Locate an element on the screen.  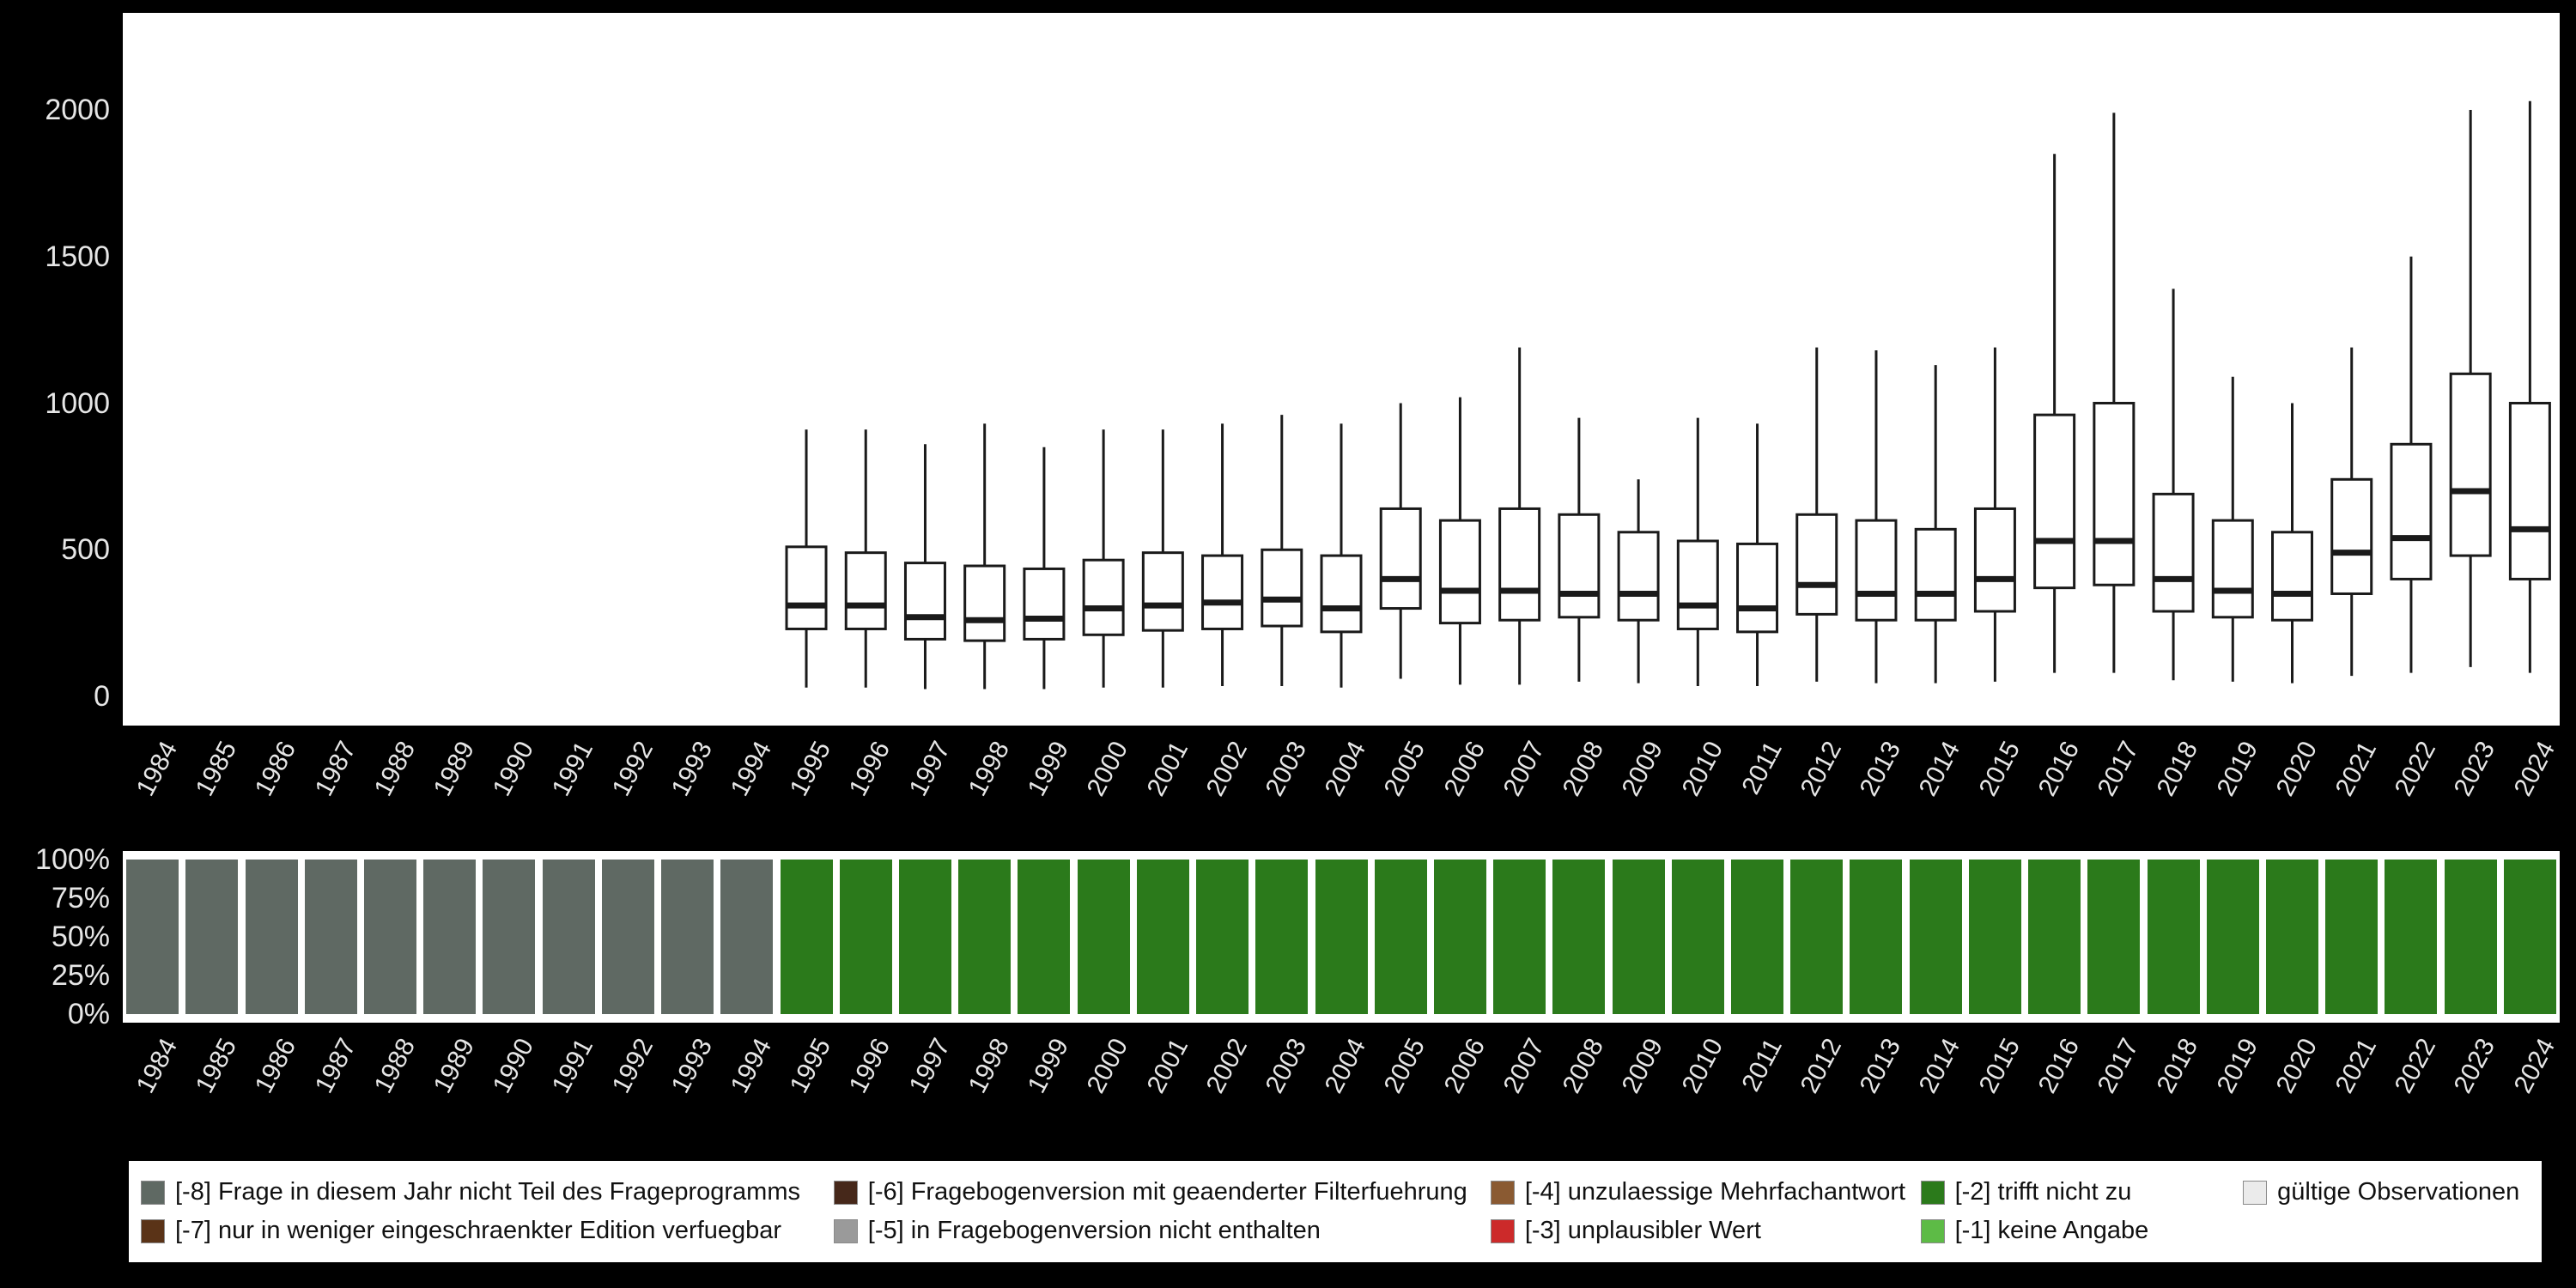
legend-swatch-minus4 is located at coordinates (1502, 1192).